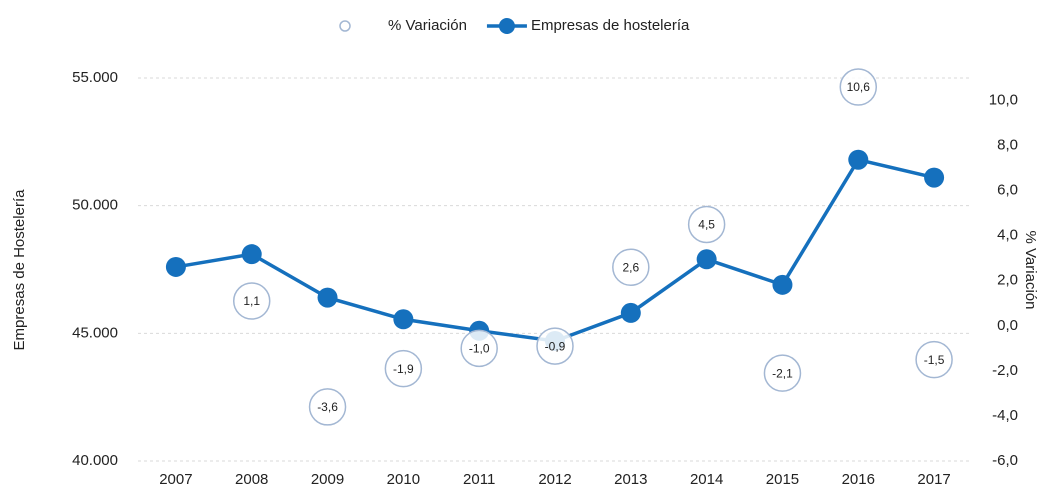 This screenshot has height=493, width=1039. What do you see at coordinates (610, 25) in the screenshot?
I see `legend-label: Empresas de hostelería` at bounding box center [610, 25].